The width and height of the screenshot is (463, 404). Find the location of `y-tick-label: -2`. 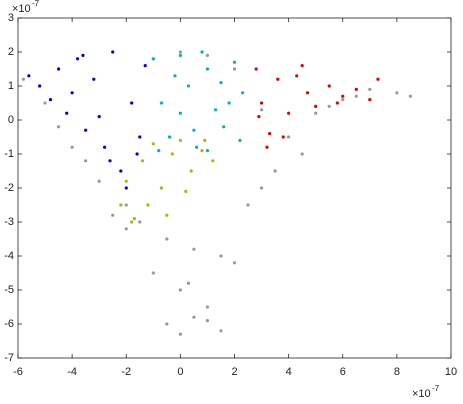

y-tick-label: -2 is located at coordinates (9, 188).